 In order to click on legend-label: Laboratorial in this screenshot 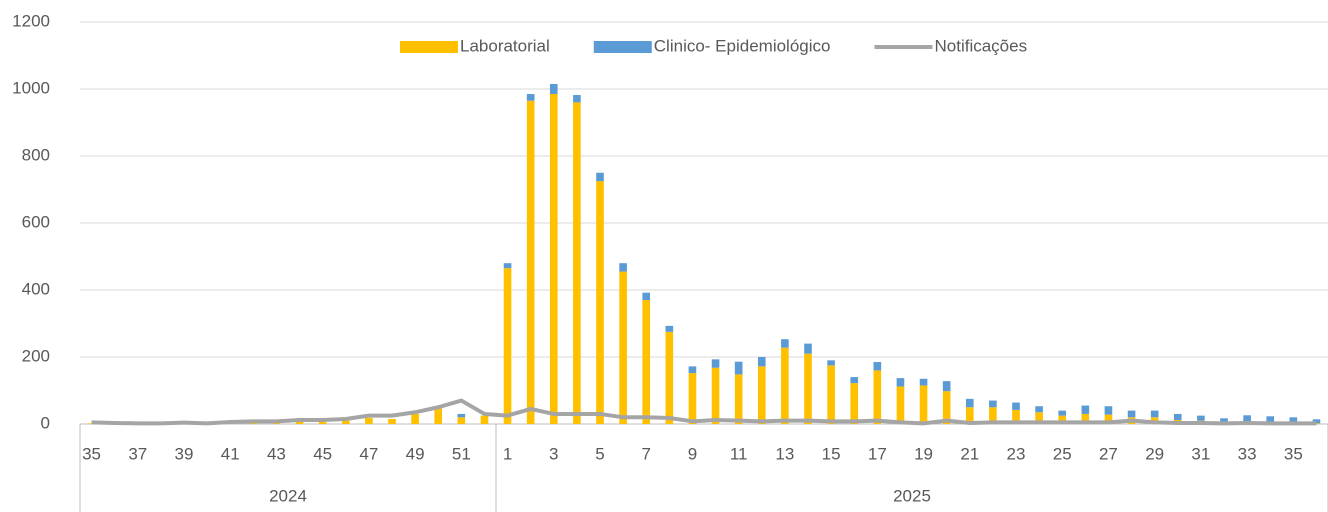, I will do `click(505, 45)`.